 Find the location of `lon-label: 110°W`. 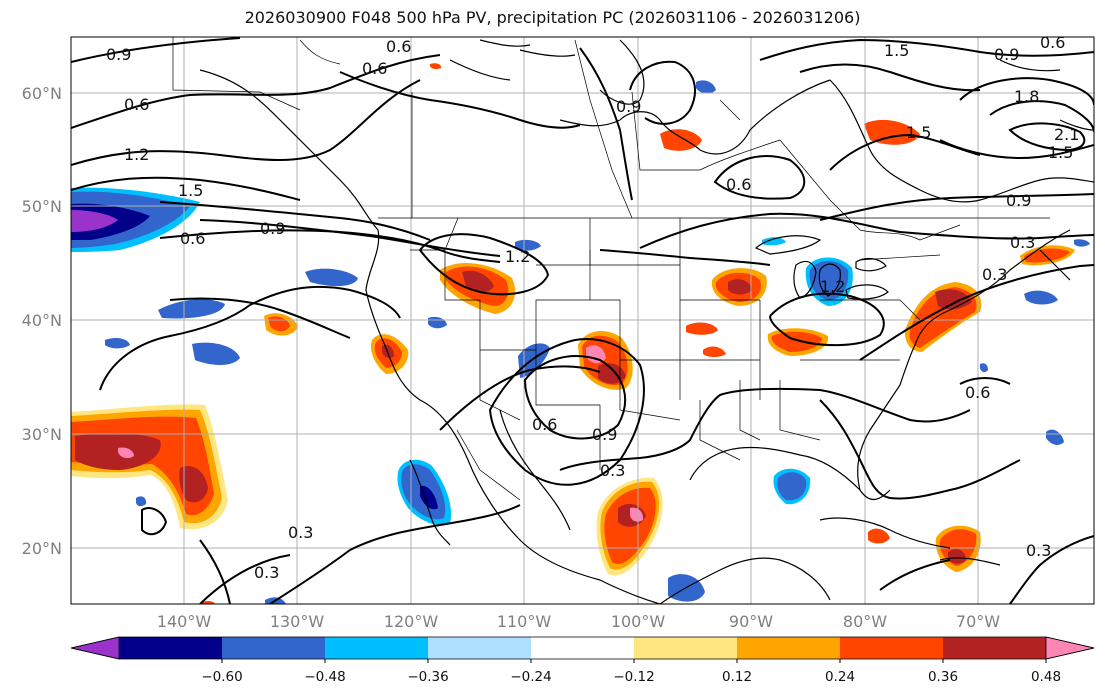

lon-label: 110°W is located at coordinates (524, 621).